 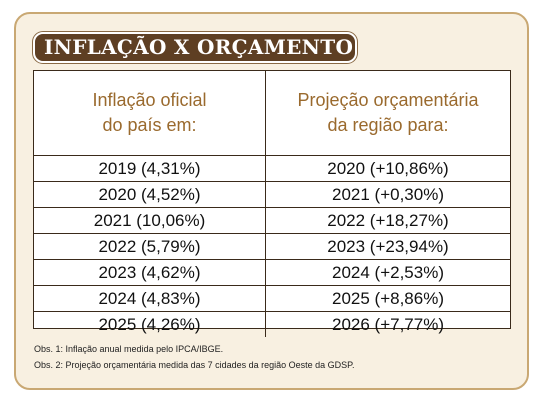 What do you see at coordinates (387, 272) in the screenshot?
I see `projection-cell: 2024 (+2,53%)` at bounding box center [387, 272].